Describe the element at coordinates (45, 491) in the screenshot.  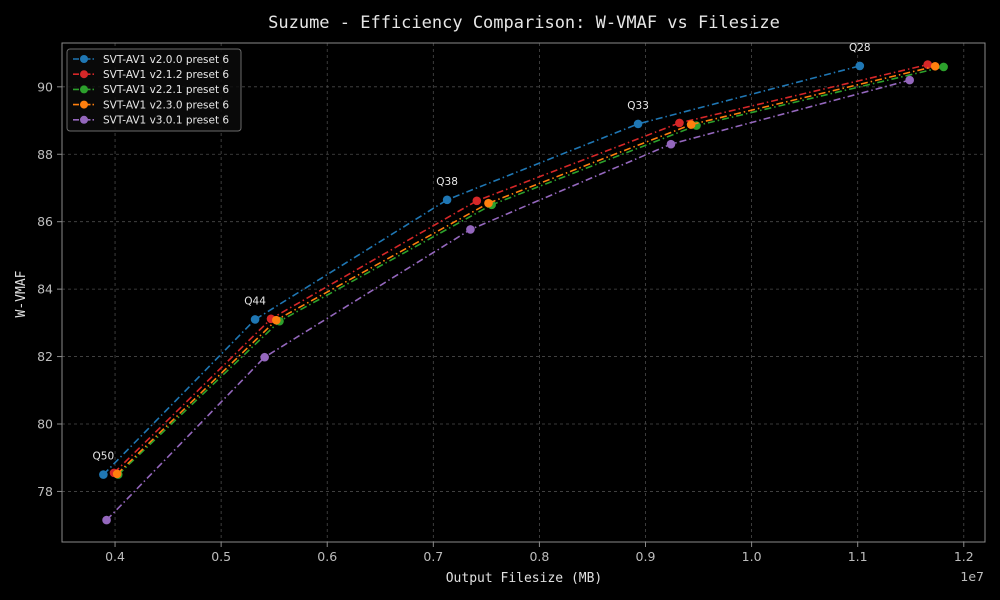
I see `y-tick-label: 78` at that location.